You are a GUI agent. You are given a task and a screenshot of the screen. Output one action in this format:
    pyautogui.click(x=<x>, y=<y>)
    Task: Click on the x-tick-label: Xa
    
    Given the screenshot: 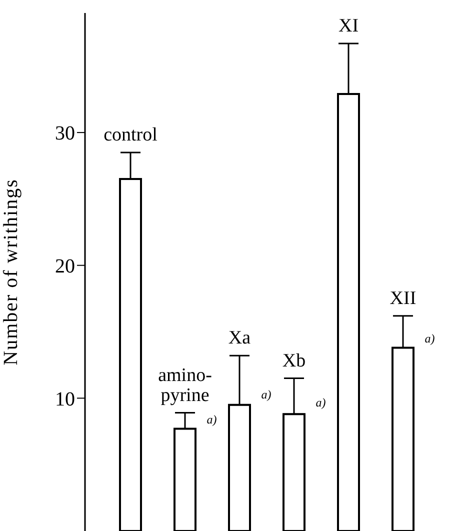 What is the action you would take?
    pyautogui.click(x=240, y=338)
    